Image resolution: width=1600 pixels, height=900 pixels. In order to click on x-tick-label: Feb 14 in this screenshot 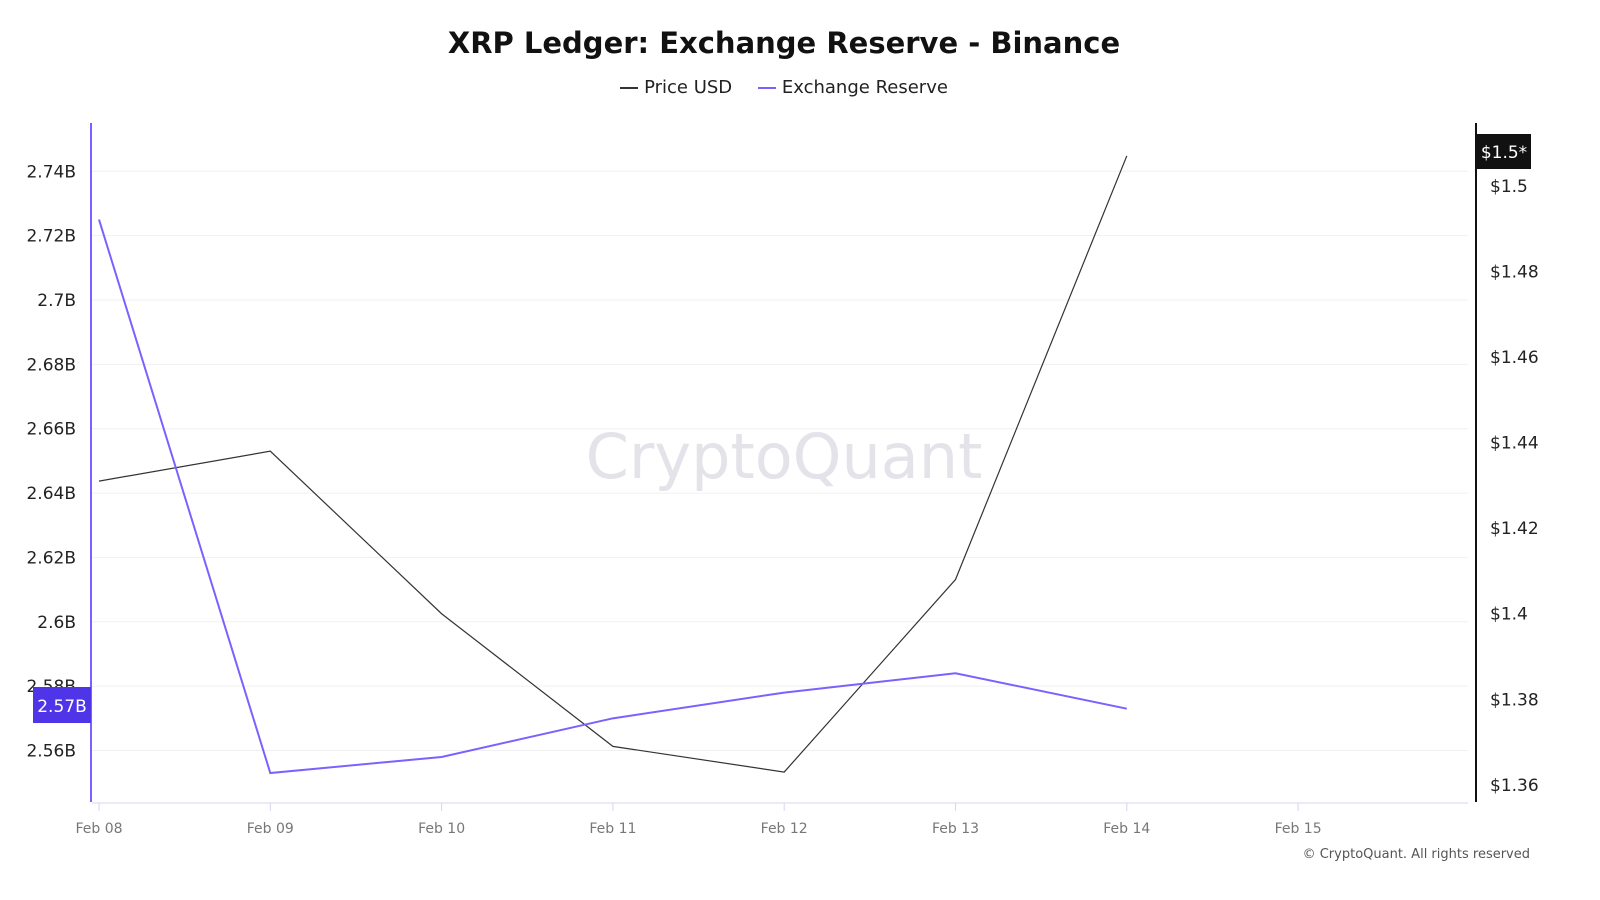, I will do `click(1126, 829)`.